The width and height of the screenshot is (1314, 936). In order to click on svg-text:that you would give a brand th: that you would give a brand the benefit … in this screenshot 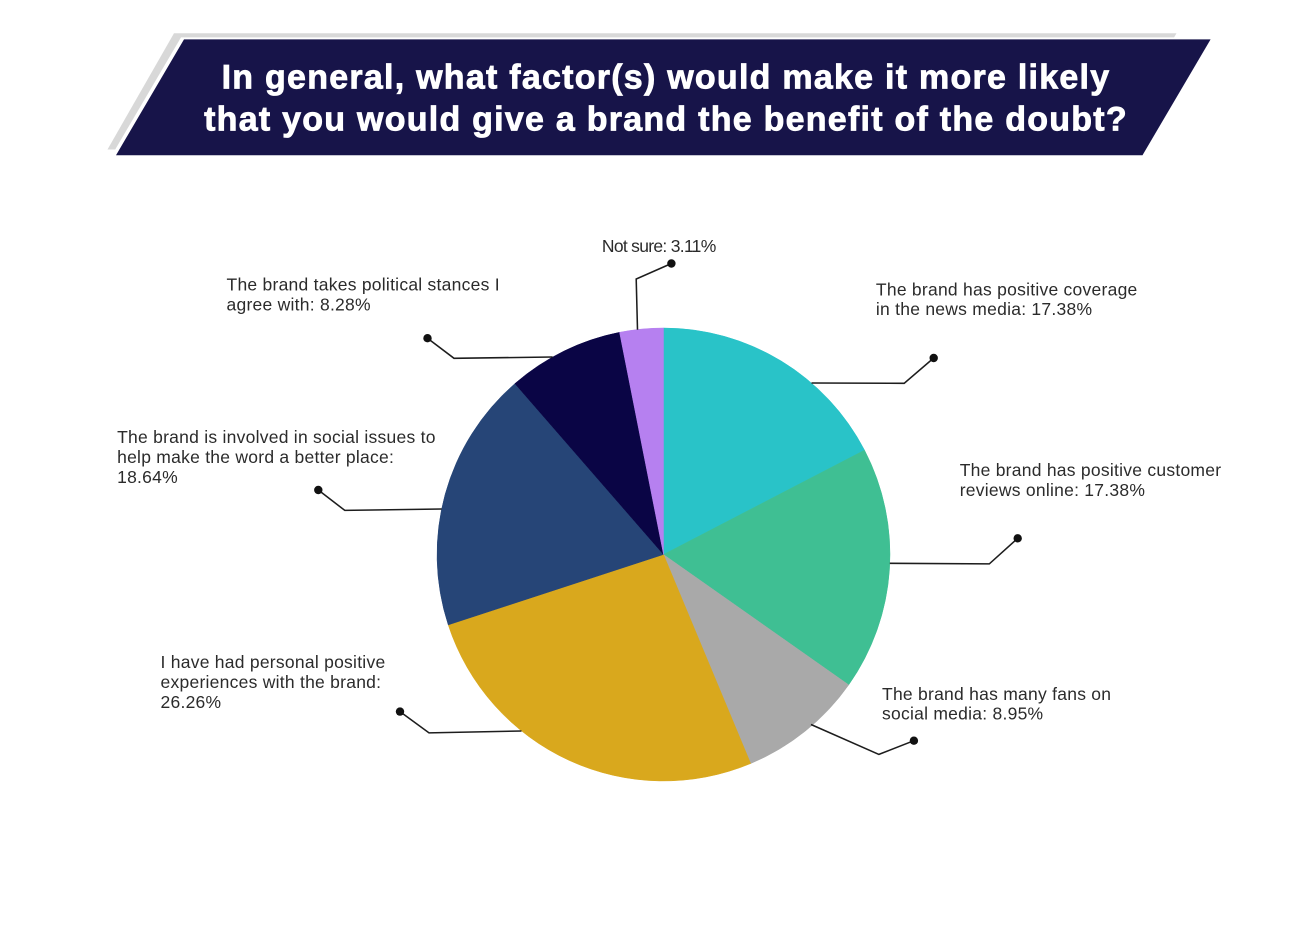, I will do `click(666, 120)`.